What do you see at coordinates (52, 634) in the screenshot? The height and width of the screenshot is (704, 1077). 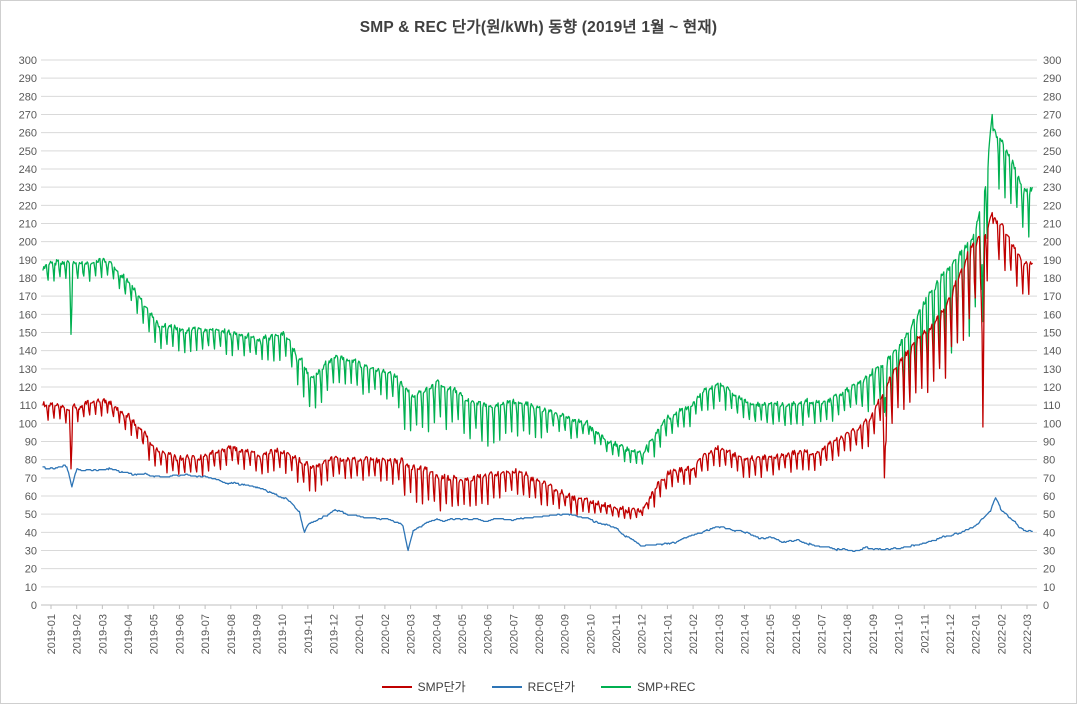 I see `svg-text: 2019-01` at bounding box center [52, 634].